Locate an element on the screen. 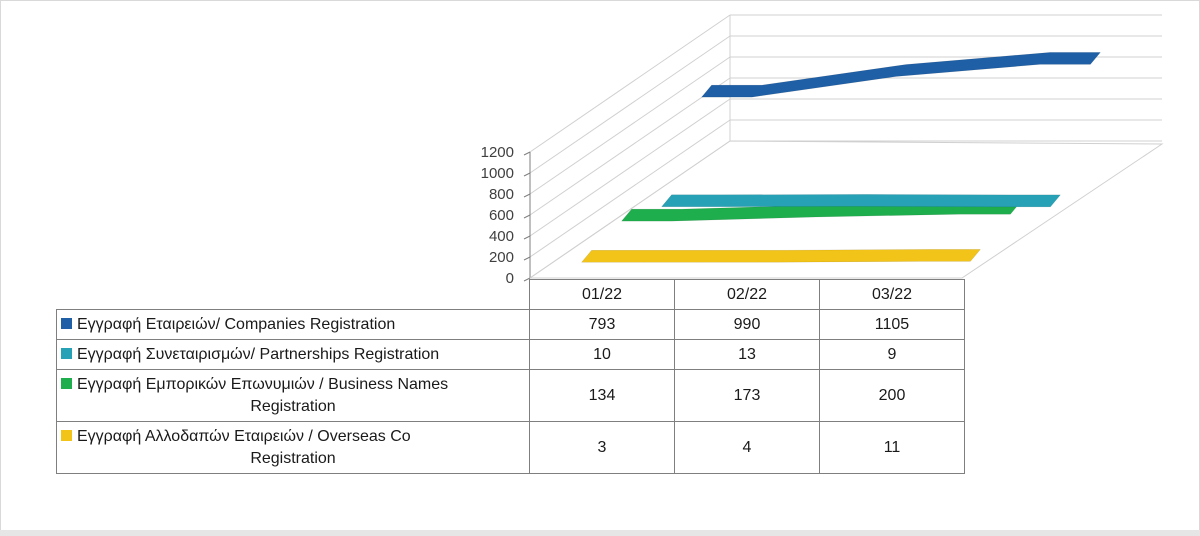 The width and height of the screenshot is (1200, 536). y-tick-label: 1000 is located at coordinates (497, 173).